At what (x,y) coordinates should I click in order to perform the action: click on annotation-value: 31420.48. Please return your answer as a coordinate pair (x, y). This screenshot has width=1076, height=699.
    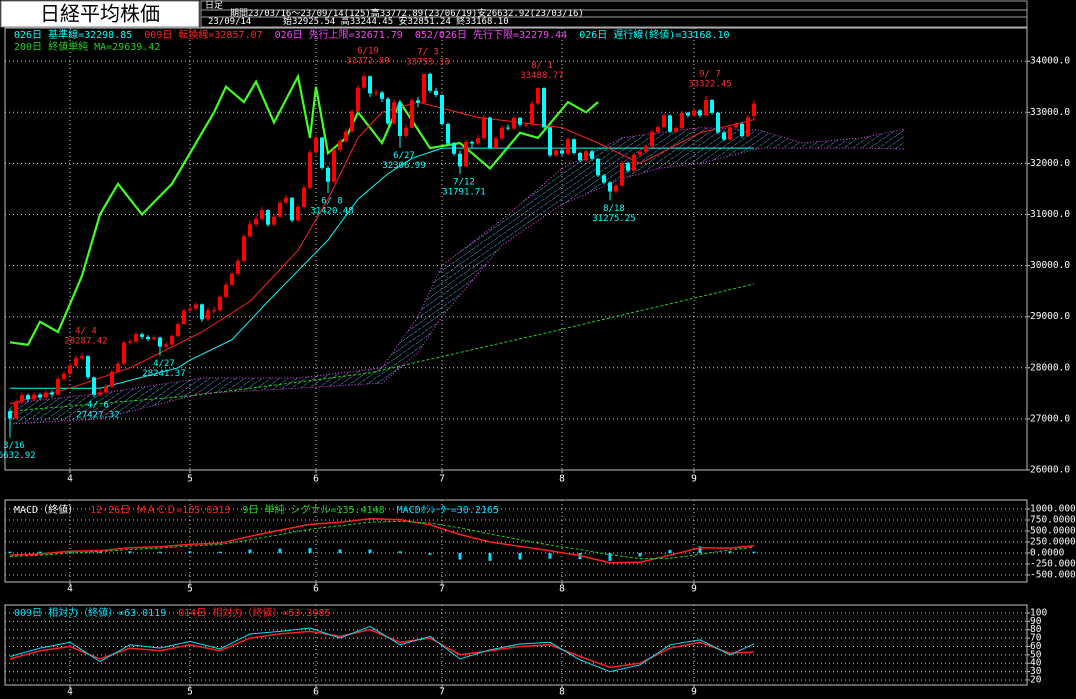
    Looking at the image, I should click on (331, 212).